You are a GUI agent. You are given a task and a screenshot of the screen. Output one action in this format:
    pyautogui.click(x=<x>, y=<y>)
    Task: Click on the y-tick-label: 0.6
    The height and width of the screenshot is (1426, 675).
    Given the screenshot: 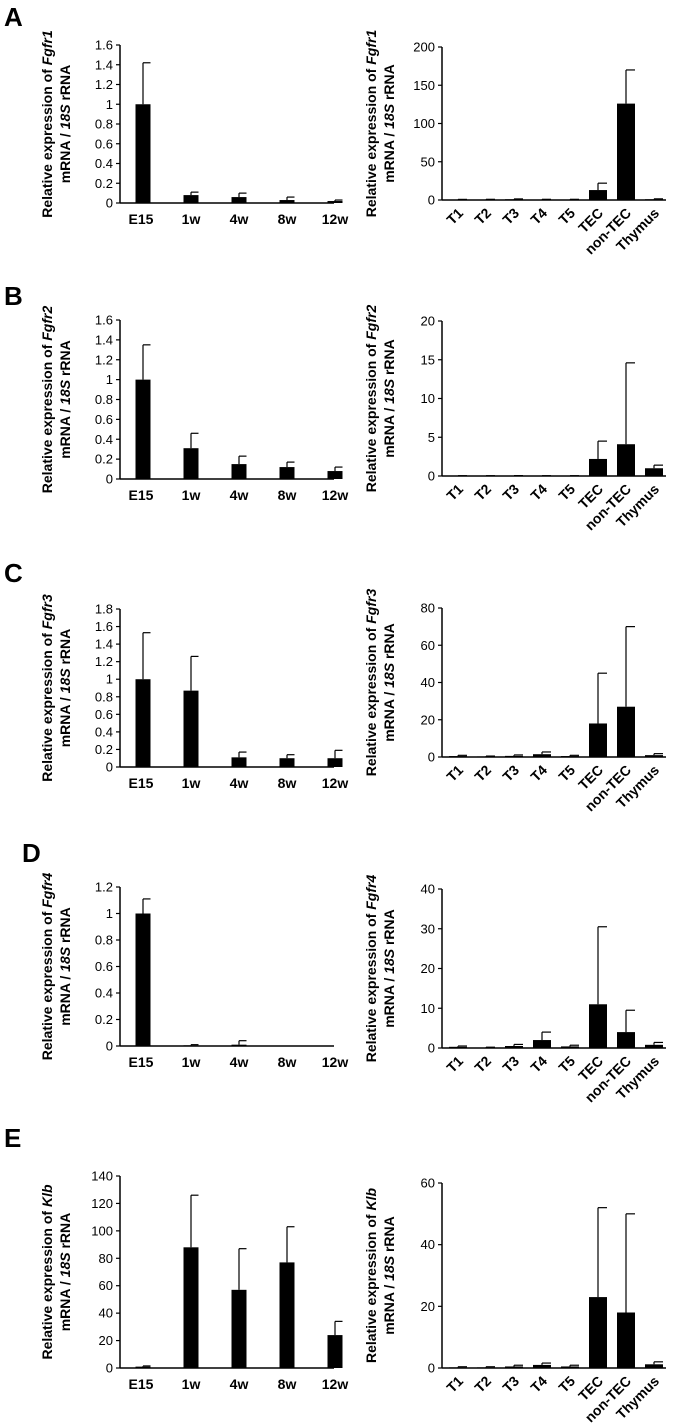 What is the action you would take?
    pyautogui.click(x=104, y=143)
    